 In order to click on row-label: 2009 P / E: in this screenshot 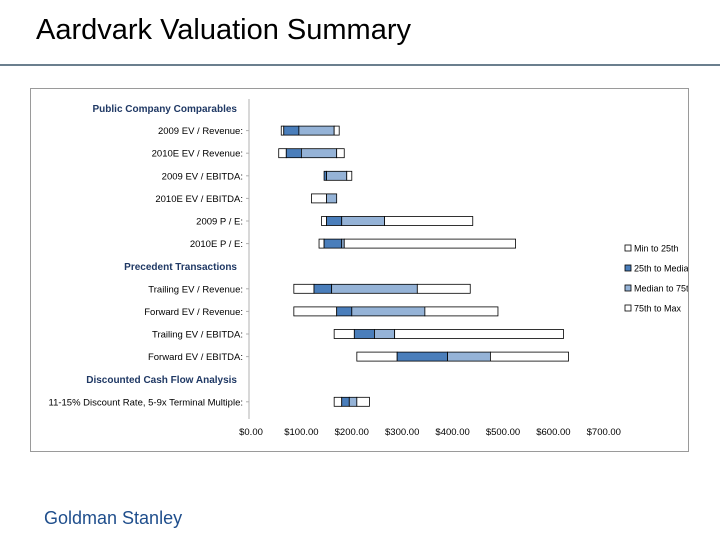, I will do `click(219, 222)`.